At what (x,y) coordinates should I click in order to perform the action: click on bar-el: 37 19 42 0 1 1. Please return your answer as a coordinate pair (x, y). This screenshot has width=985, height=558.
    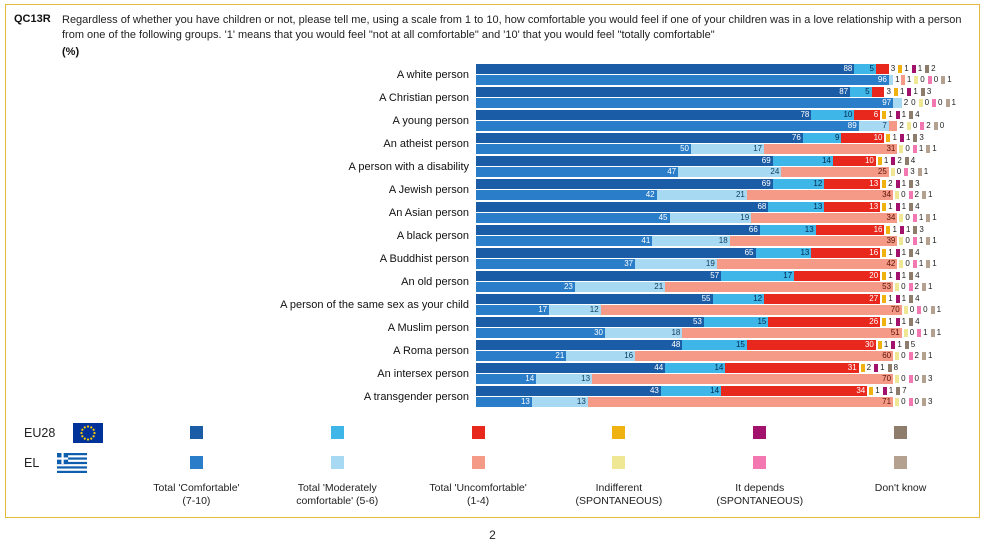
    Looking at the image, I should click on (723, 263).